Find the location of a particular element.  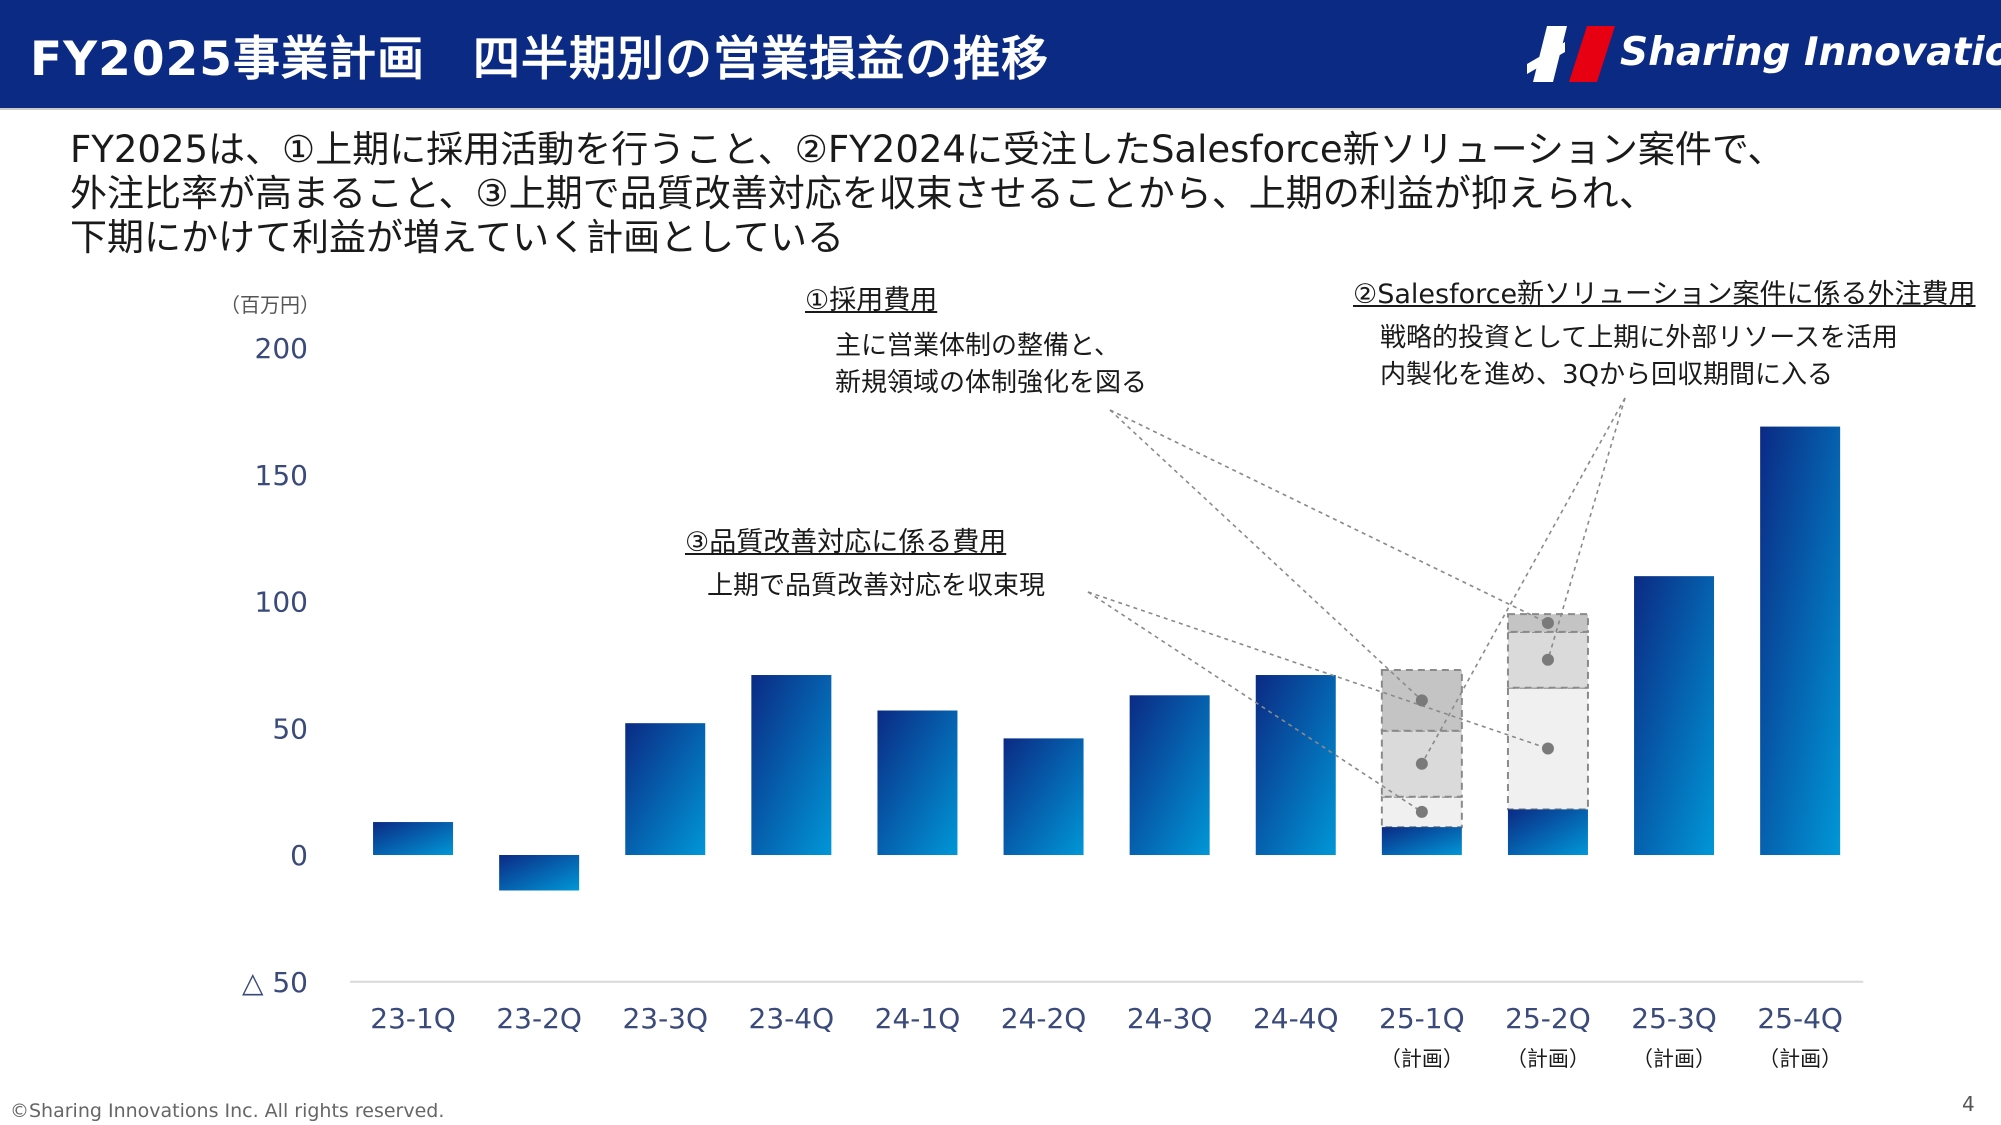

summary-line-3: 下期にかけて利益が増えていく計画としている is located at coordinates (457, 237).